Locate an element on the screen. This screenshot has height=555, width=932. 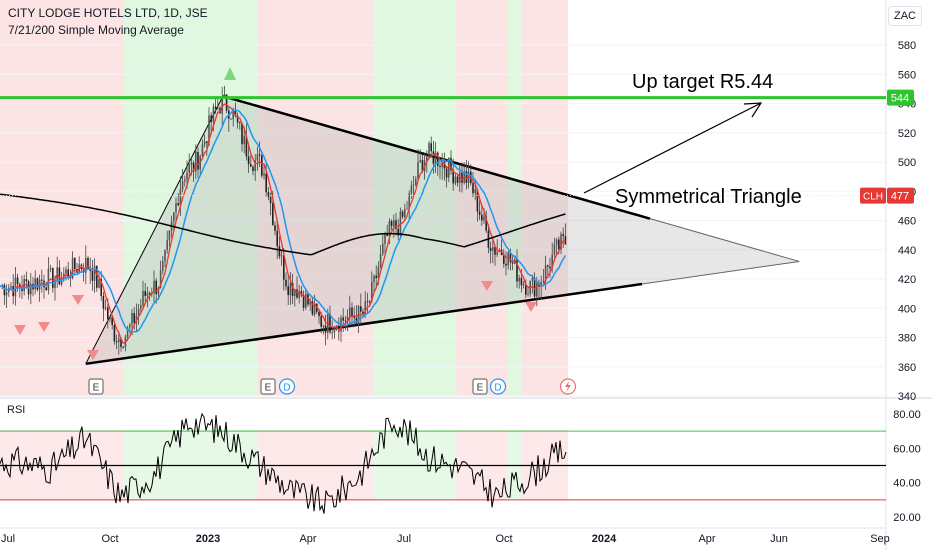
indicator-title: 7/21/200 Simple Moving Average is located at coordinates (96, 30).